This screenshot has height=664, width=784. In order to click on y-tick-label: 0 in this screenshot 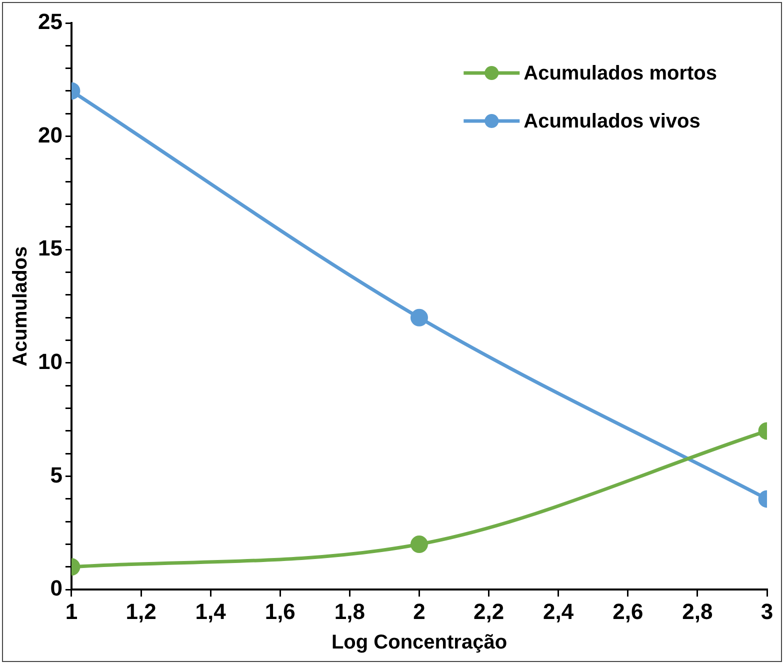, I will do `click(56, 588)`.